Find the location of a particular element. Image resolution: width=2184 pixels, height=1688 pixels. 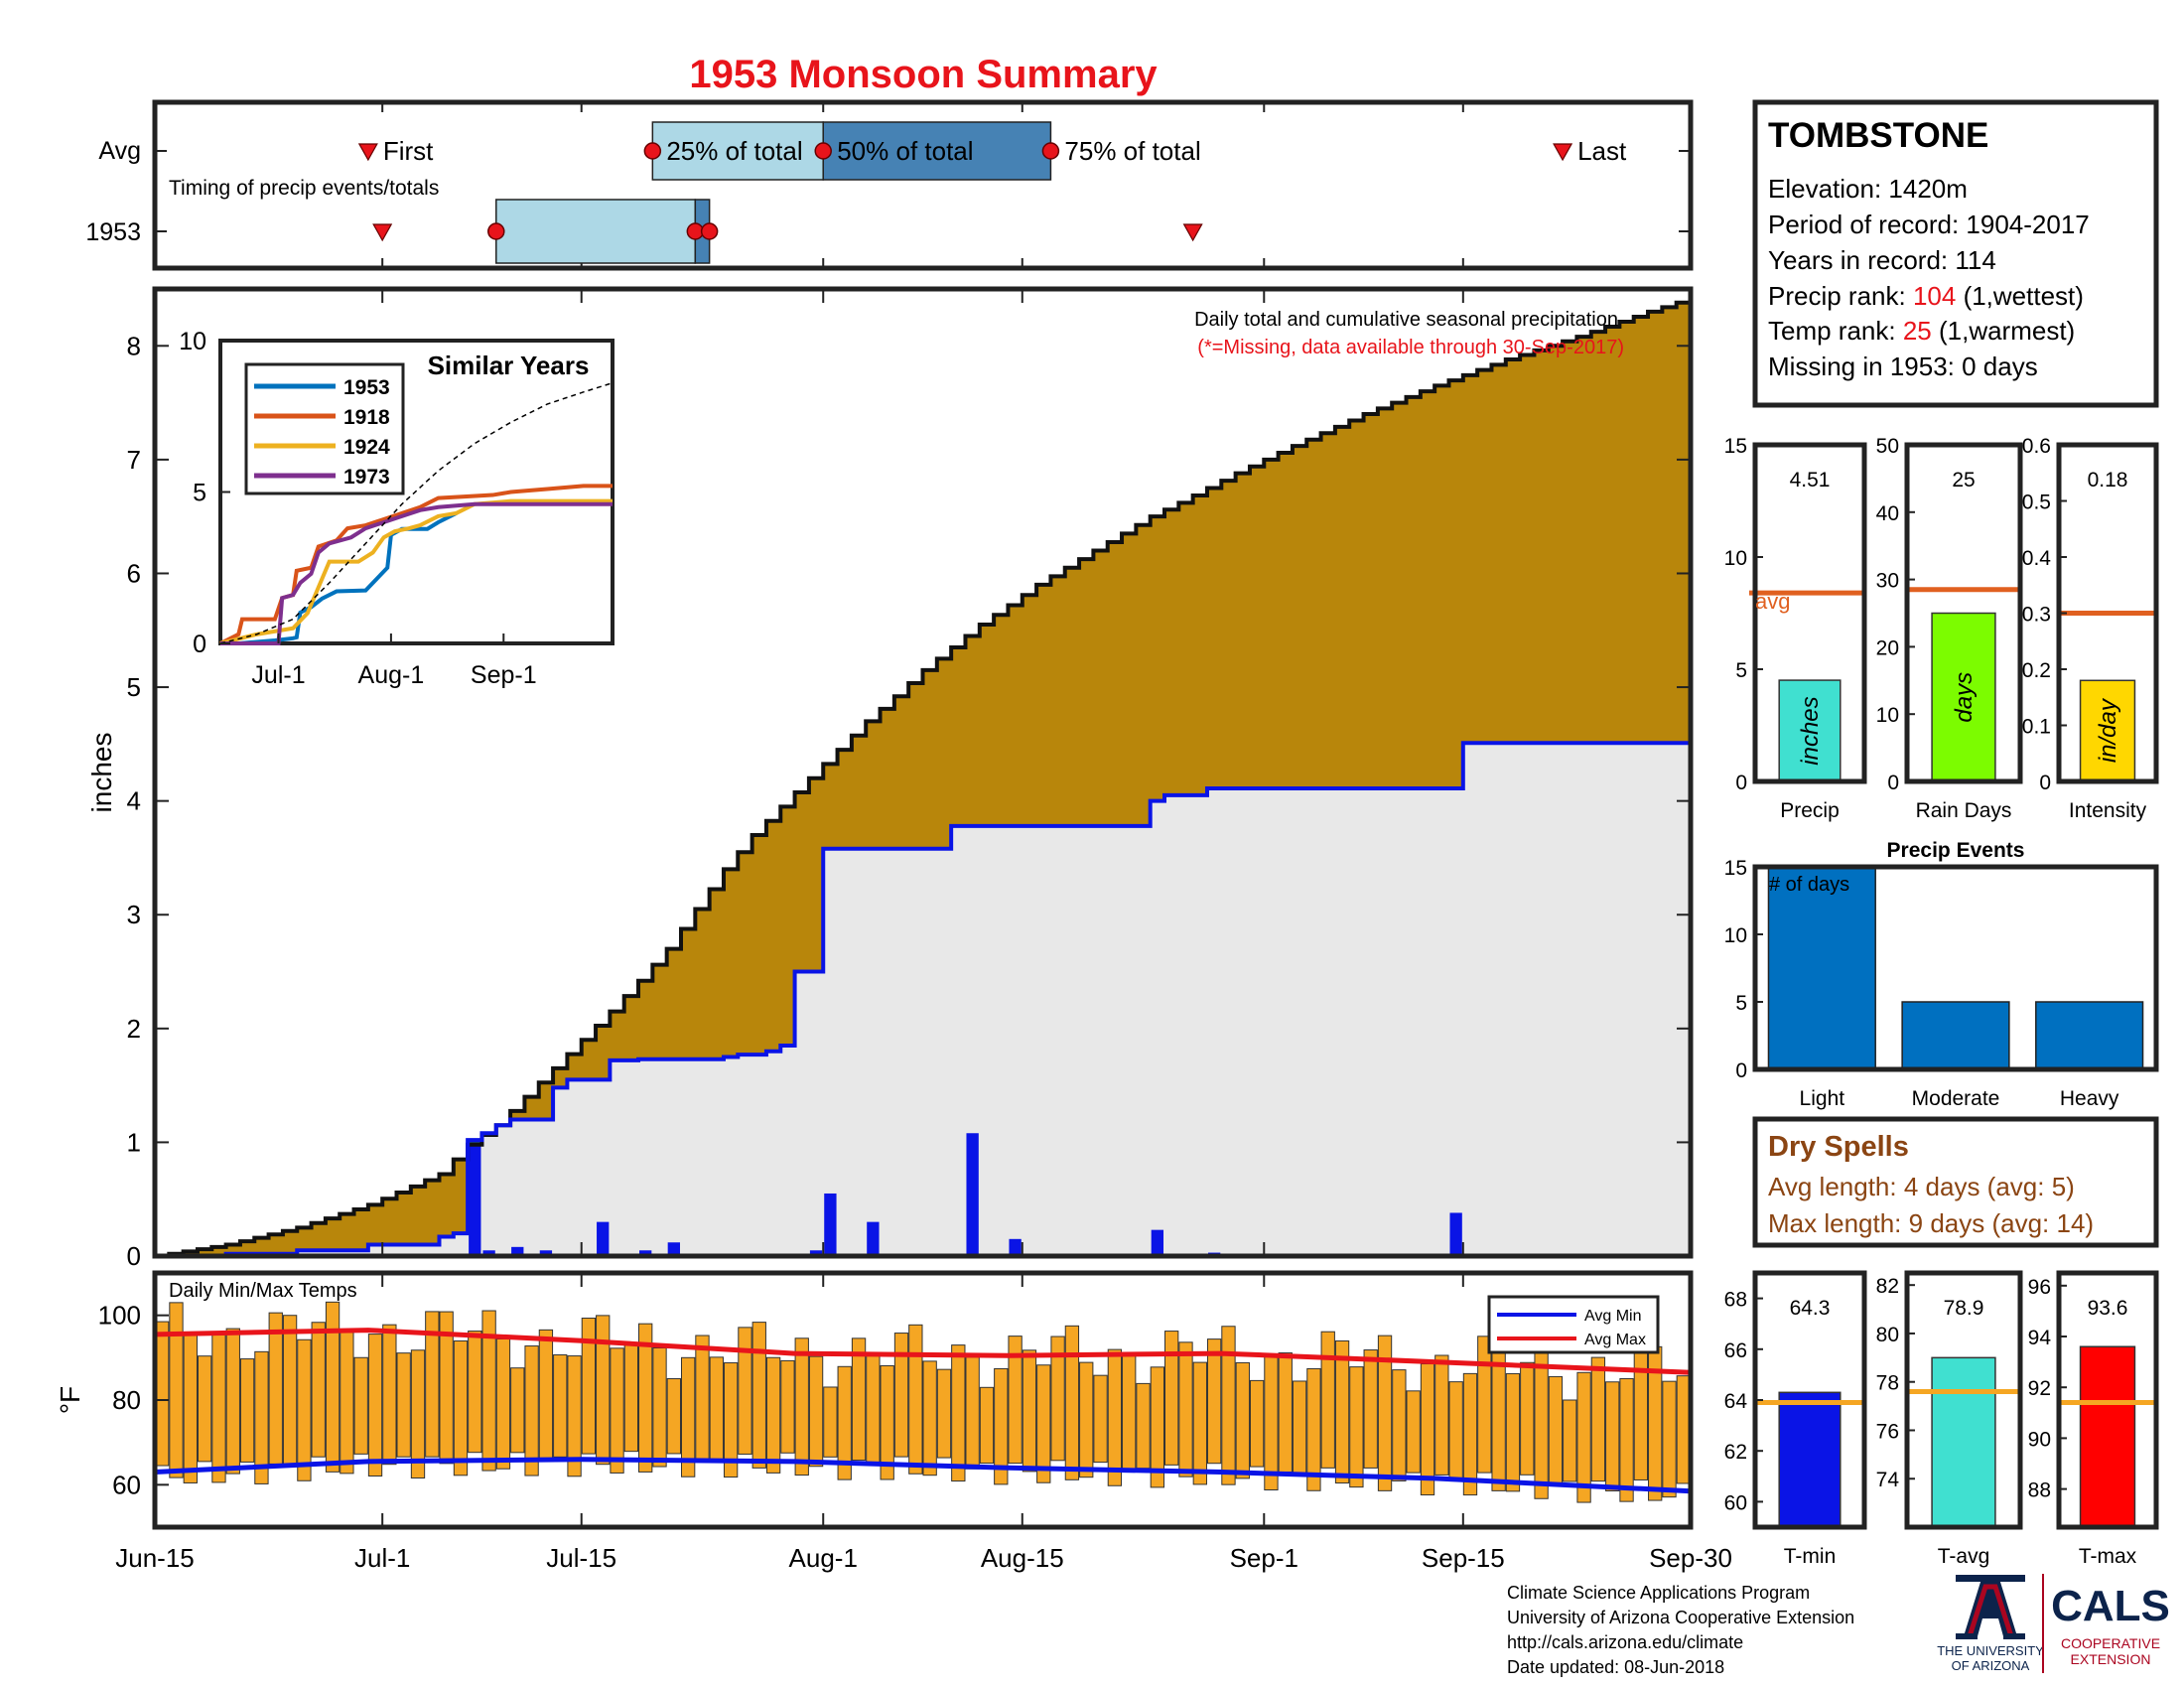

inset-x-tick-label: Aug-1 is located at coordinates (391, 675).